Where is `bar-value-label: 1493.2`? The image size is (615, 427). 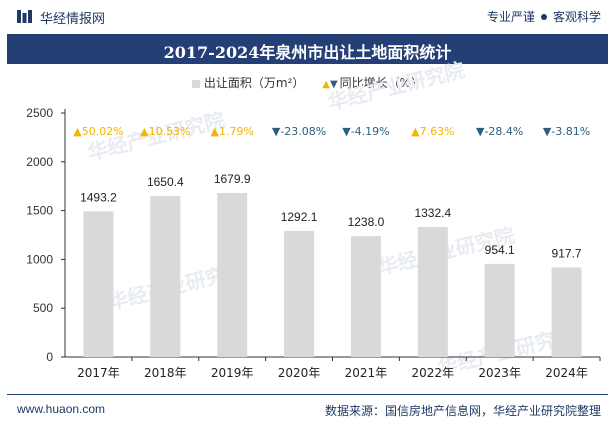
bar-value-label: 1493.2 is located at coordinates (98, 197).